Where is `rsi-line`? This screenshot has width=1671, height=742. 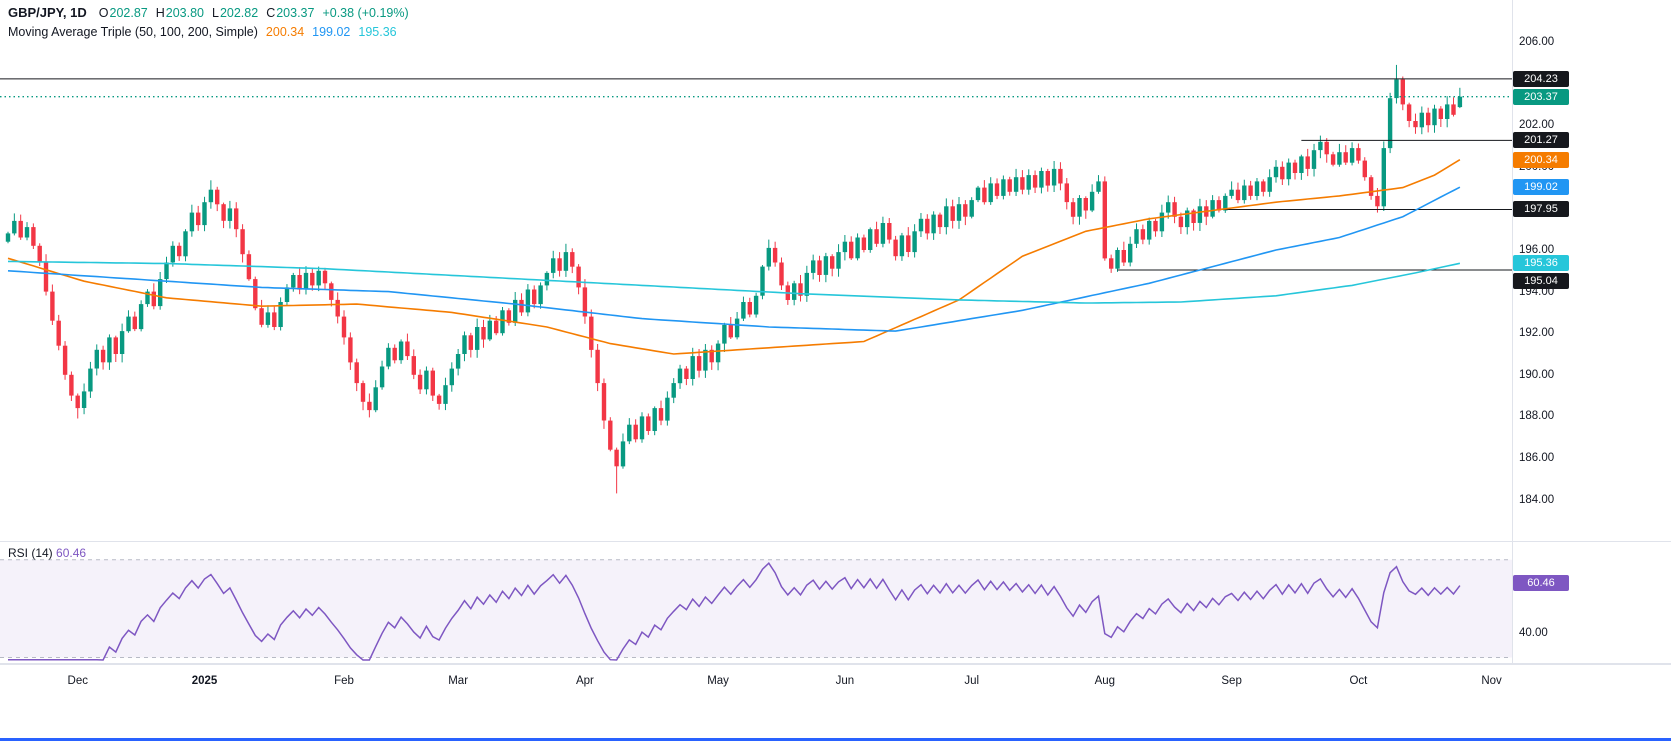 rsi-line is located at coordinates (734, 611).